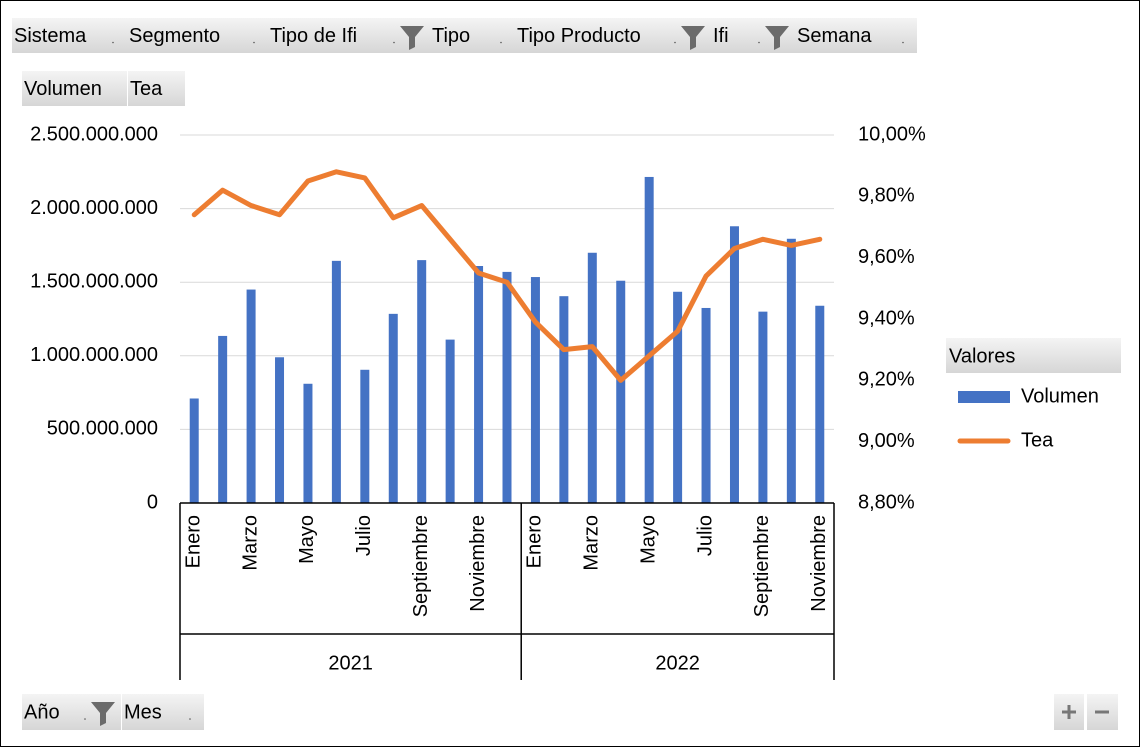 The width and height of the screenshot is (1141, 748). What do you see at coordinates (886, 318) in the screenshot?
I see `y2-tick-label: 9,40%` at bounding box center [886, 318].